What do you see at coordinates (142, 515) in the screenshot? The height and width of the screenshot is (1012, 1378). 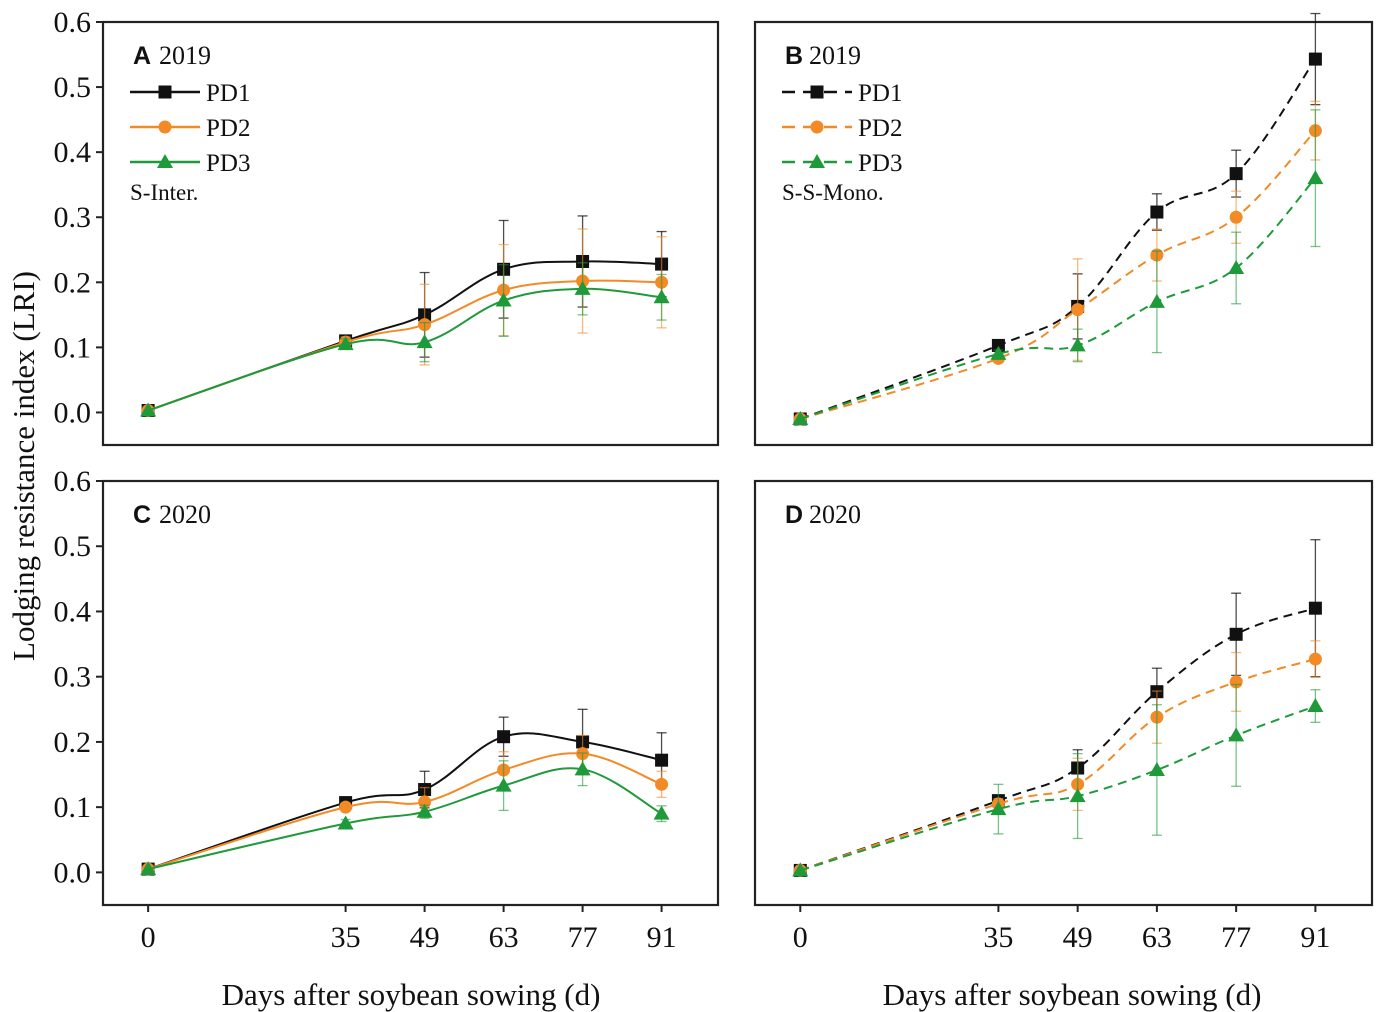 I see `panel-letter: C` at bounding box center [142, 515].